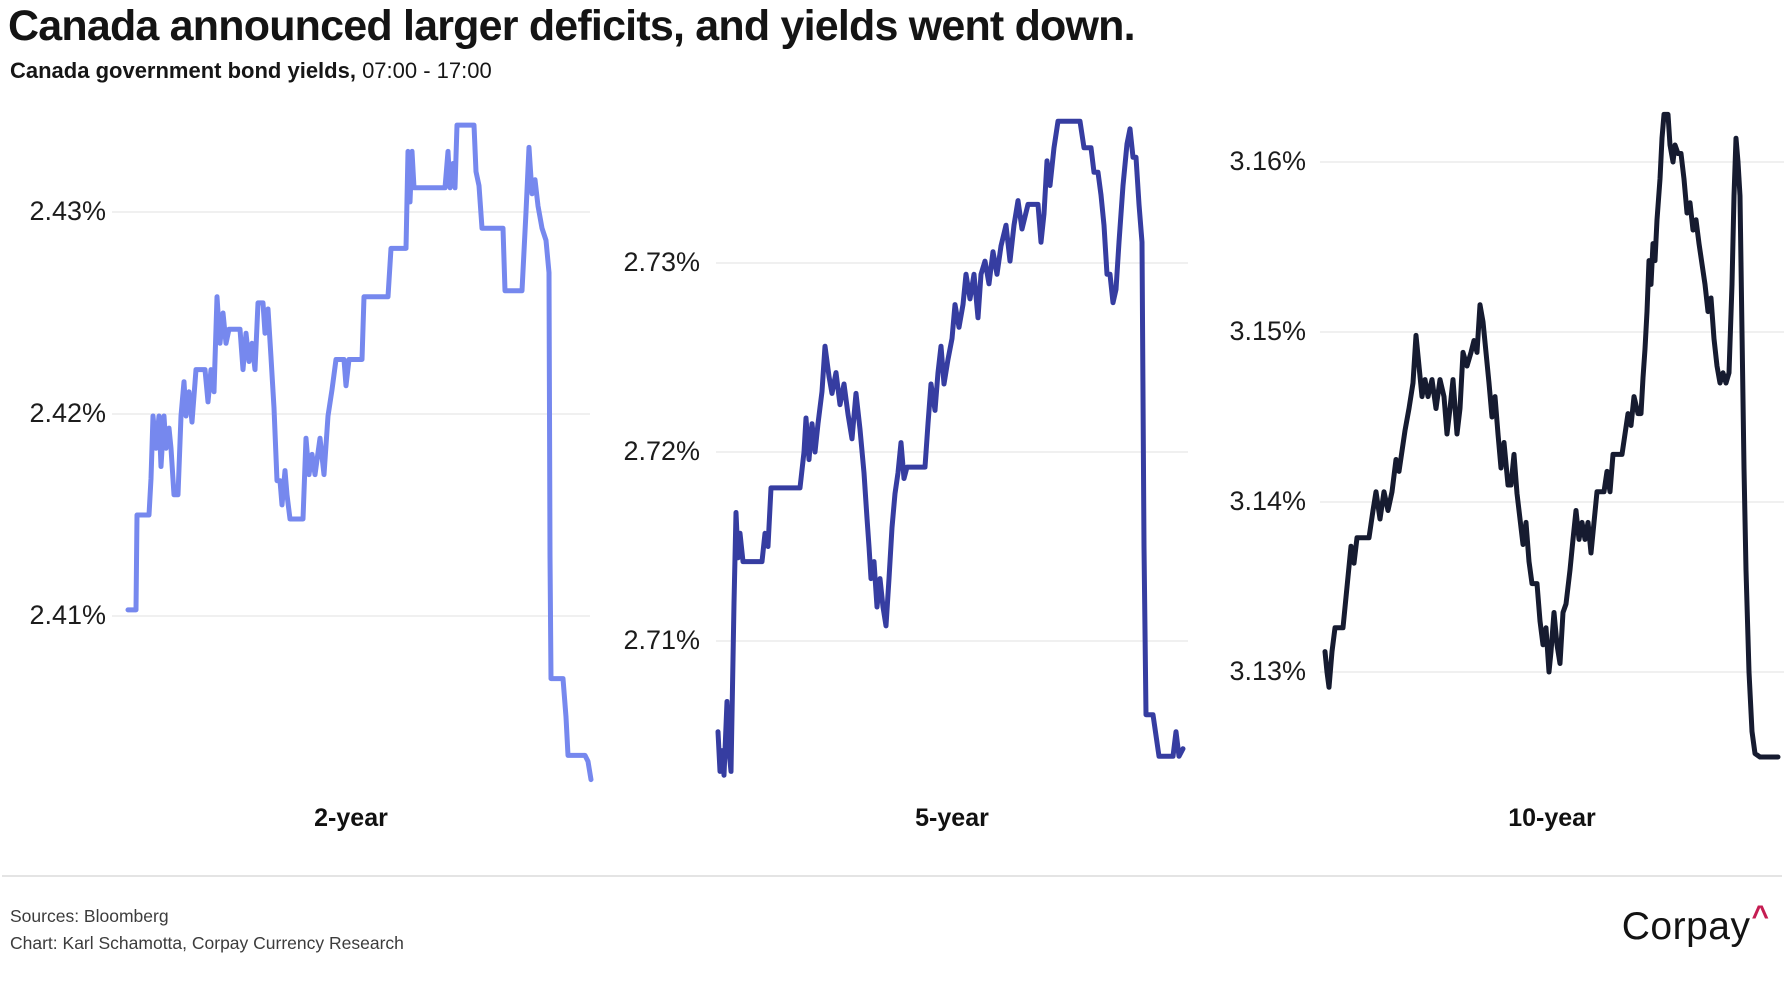 The height and width of the screenshot is (1000, 1784). I want to click on corpay-caret-icon: ^, so click(1760, 916).